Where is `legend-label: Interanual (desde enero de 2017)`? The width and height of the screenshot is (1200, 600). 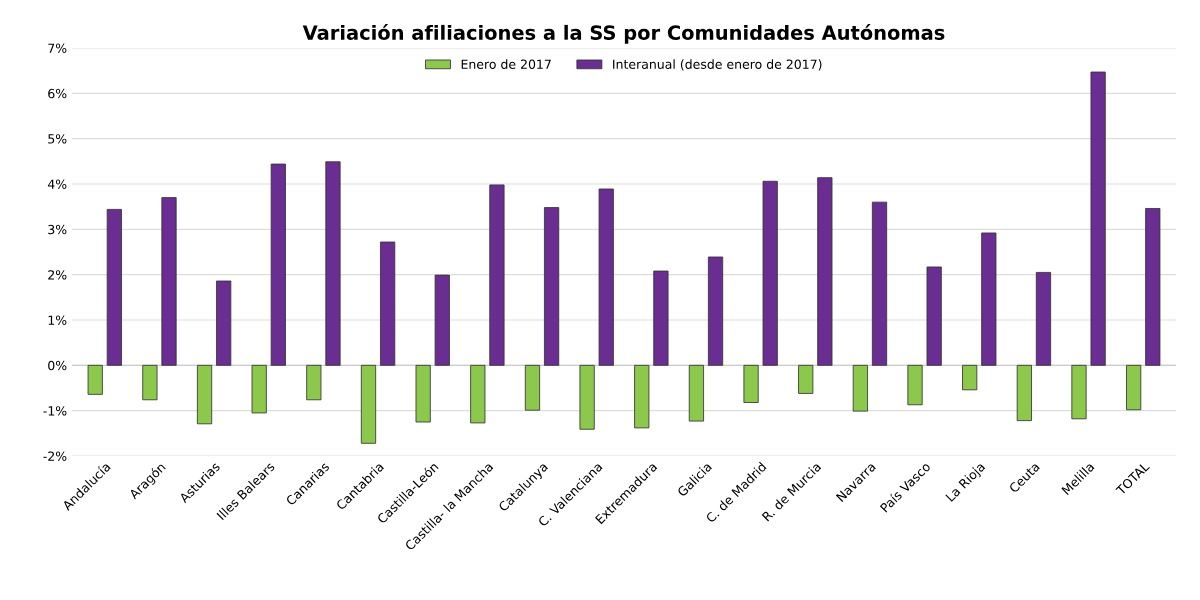
legend-label: Interanual (desde enero de 2017) is located at coordinates (717, 65).